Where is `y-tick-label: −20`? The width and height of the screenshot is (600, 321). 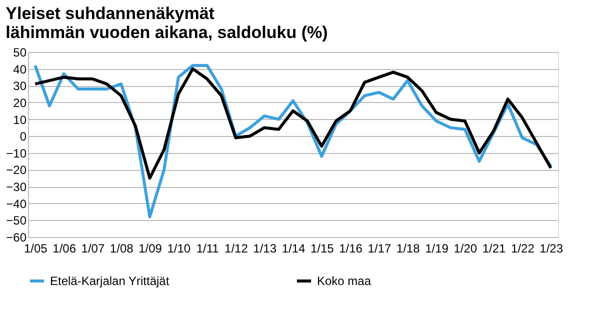 y-tick-label: −20 is located at coordinates (16, 170).